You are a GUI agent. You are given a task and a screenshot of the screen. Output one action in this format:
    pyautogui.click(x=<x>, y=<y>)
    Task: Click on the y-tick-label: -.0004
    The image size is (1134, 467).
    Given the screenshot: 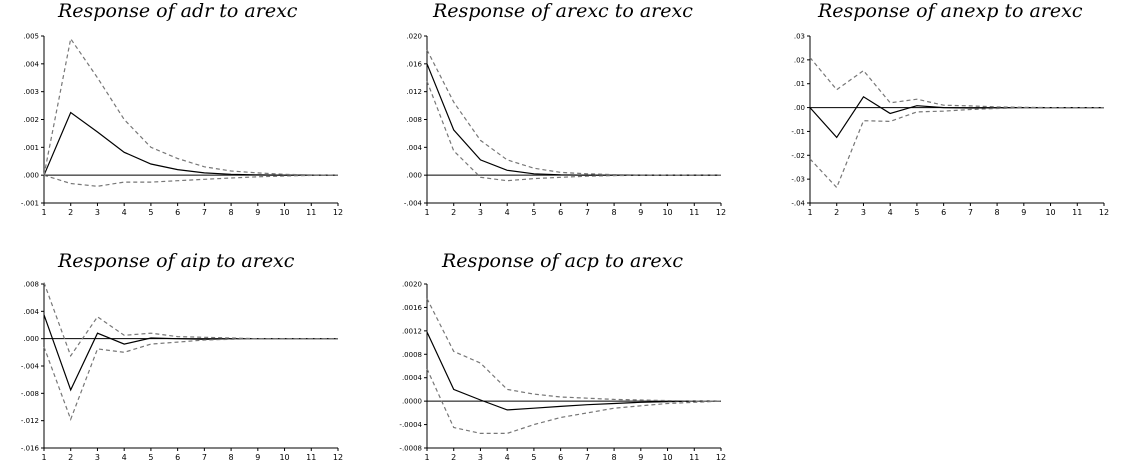 What is the action you would take?
    pyautogui.click(x=410, y=425)
    